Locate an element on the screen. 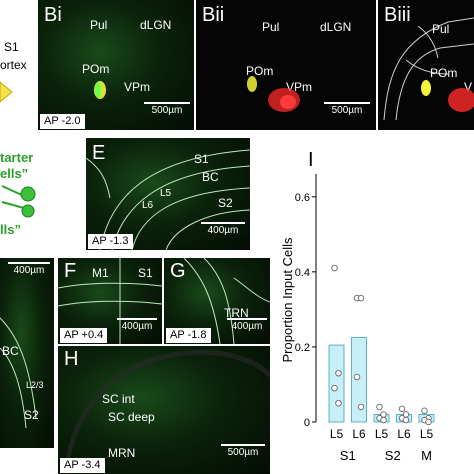  pom-signal-icon is located at coordinates (100, 90).